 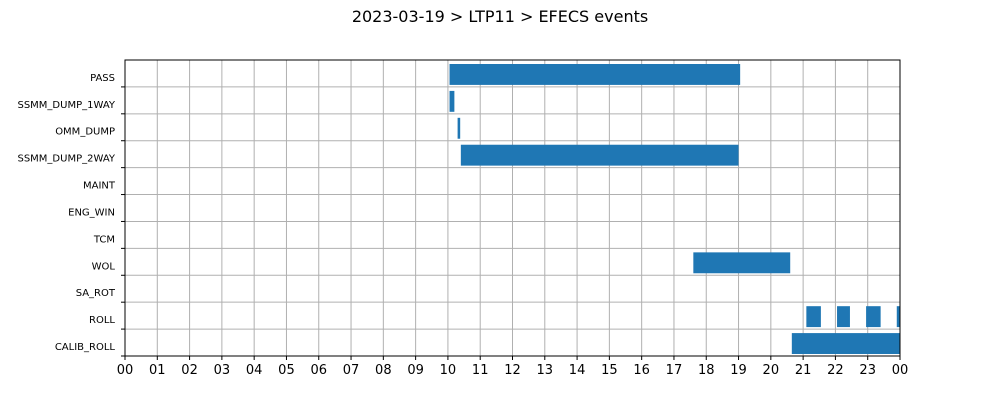 What do you see at coordinates (415, 370) in the screenshot?
I see `x-tick-label: 09` at bounding box center [415, 370].